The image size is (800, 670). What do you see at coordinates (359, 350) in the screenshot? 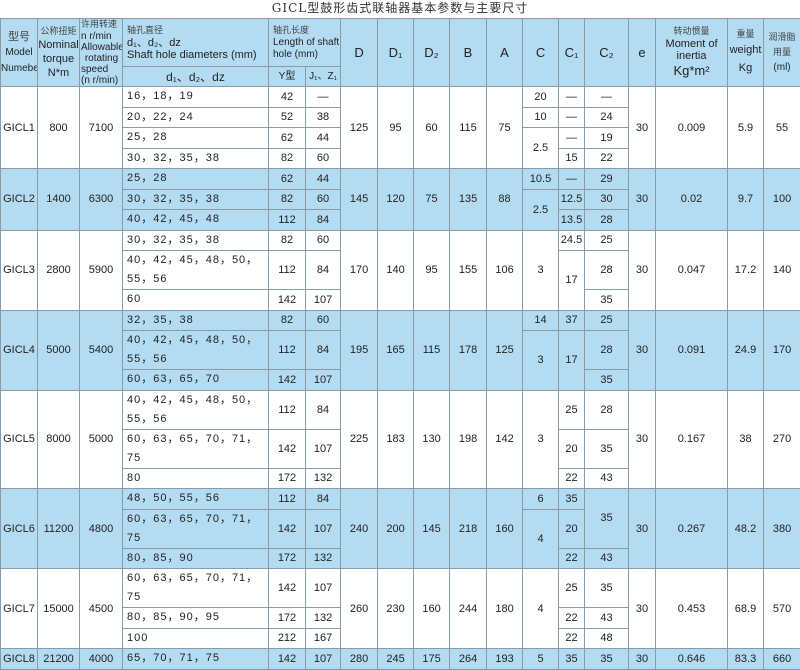
I see `D-cell: 195` at bounding box center [359, 350].